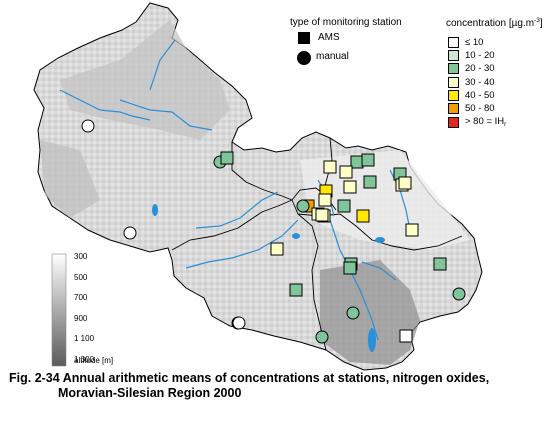 The image size is (552, 421). Describe the element at coordinates (81, 277) in the screenshot. I see `altitude-tick-label: 500` at that location.